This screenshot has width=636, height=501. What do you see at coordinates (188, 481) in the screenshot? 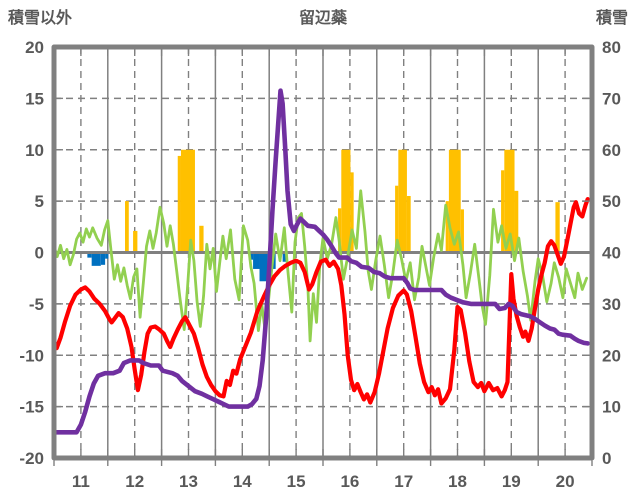
I see `x-tick-label: 13` at bounding box center [188, 481].